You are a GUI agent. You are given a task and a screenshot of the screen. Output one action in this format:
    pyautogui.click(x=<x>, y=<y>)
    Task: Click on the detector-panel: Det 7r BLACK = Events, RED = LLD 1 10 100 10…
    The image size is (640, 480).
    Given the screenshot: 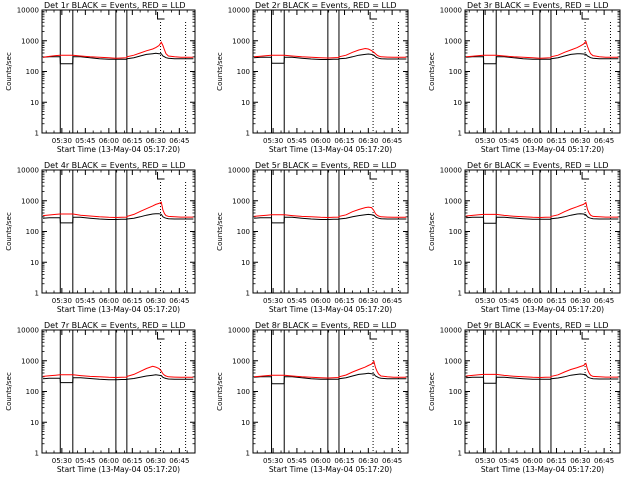 What is the action you would take?
    pyautogui.click(x=100, y=397)
    